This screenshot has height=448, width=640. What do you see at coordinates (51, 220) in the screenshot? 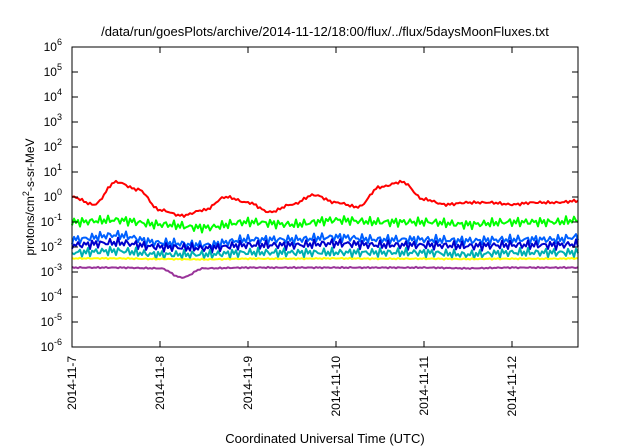
I see `y-tick-label: 10⁻¹` at bounding box center [51, 220].